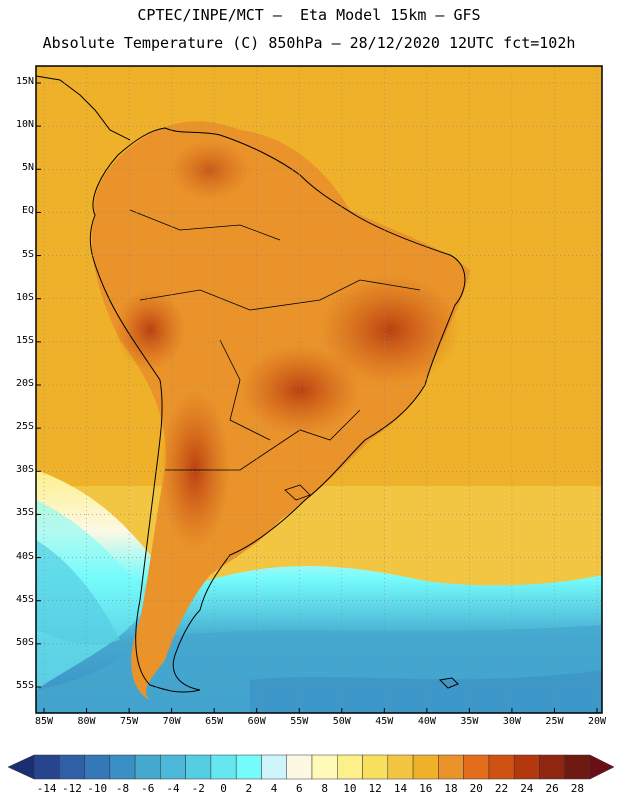 The image size is (618, 800). What do you see at coordinates (21, 767) in the screenshot?
I see `colorbar-arrow-low` at bounding box center [21, 767].